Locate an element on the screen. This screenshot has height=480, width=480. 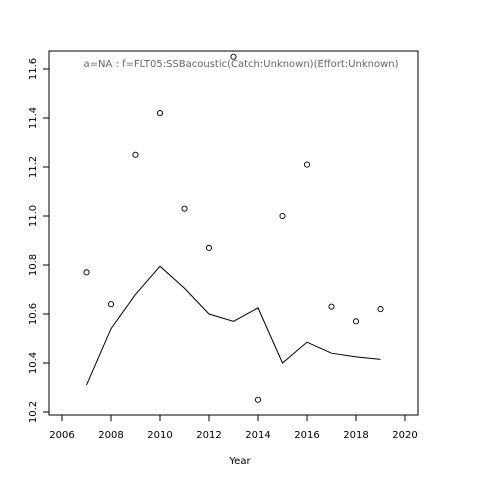
x-axis: 2006 2008 2010 2012 2014 2016 2018 2020 is located at coordinates (233, 427).